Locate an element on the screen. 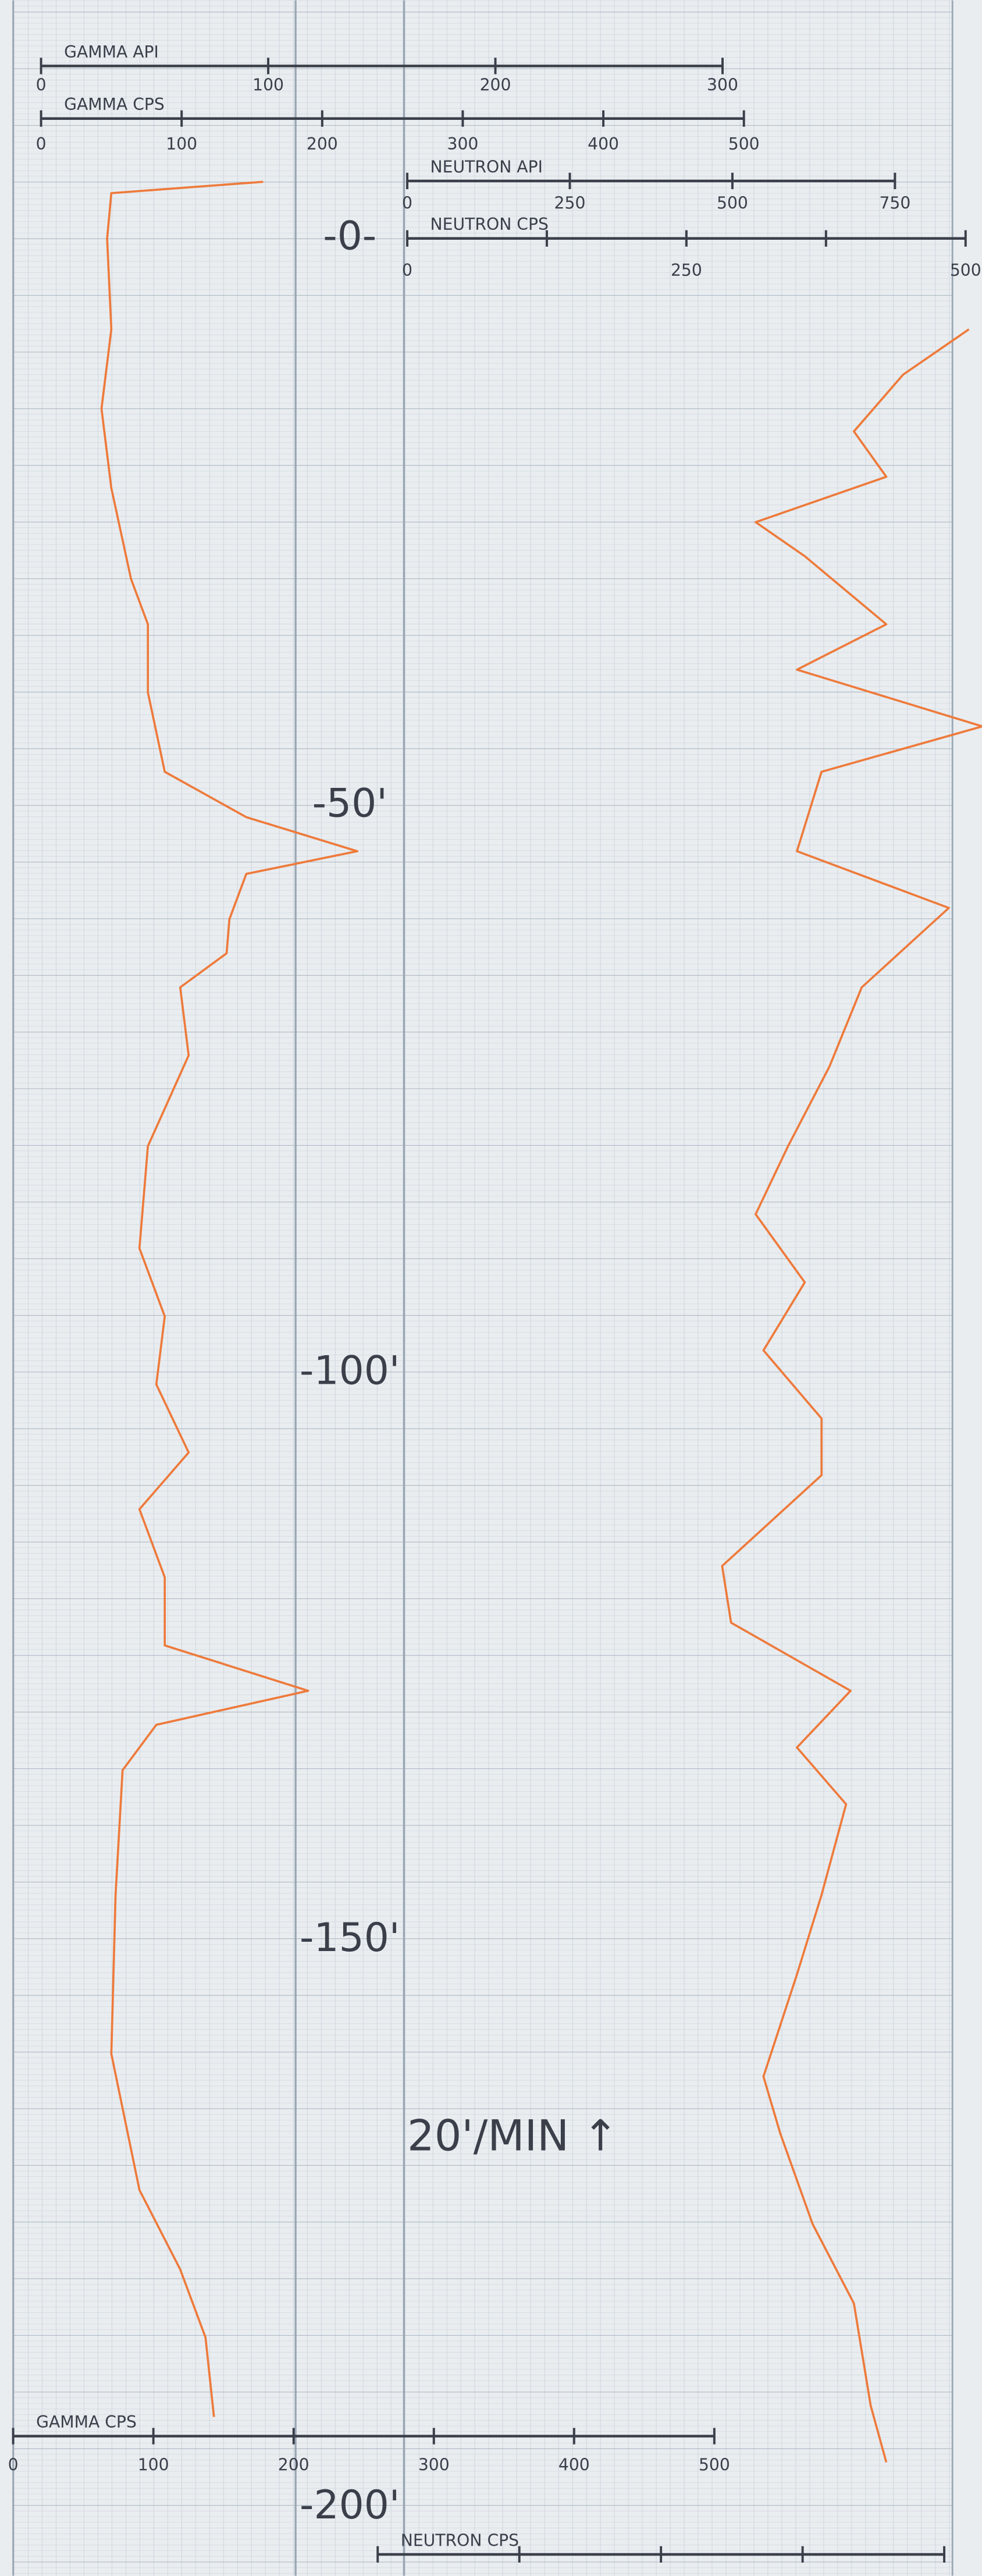 This screenshot has height=2576, width=982. scale-title: GAMMA API is located at coordinates (111, 52).